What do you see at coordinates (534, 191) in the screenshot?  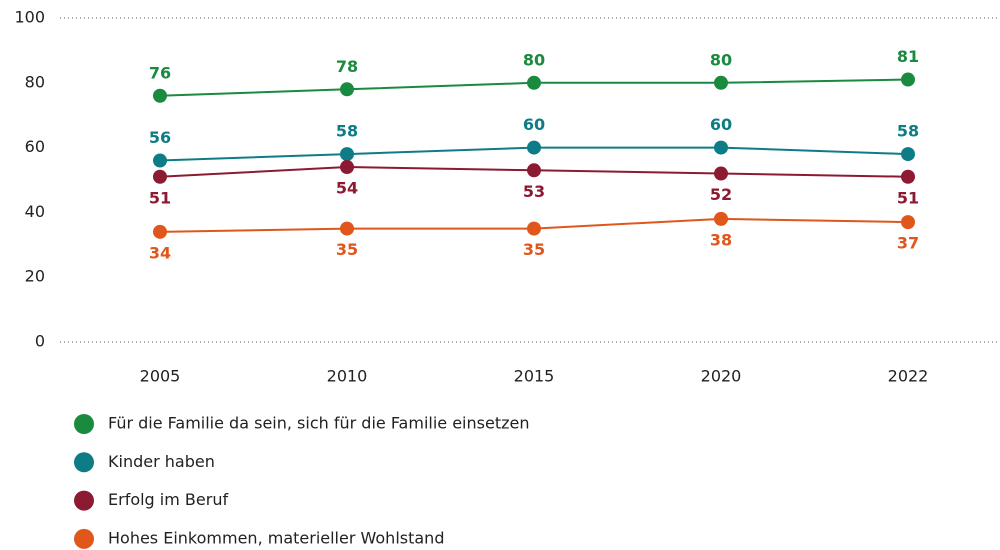 I see `value-label: 53` at bounding box center [534, 191].